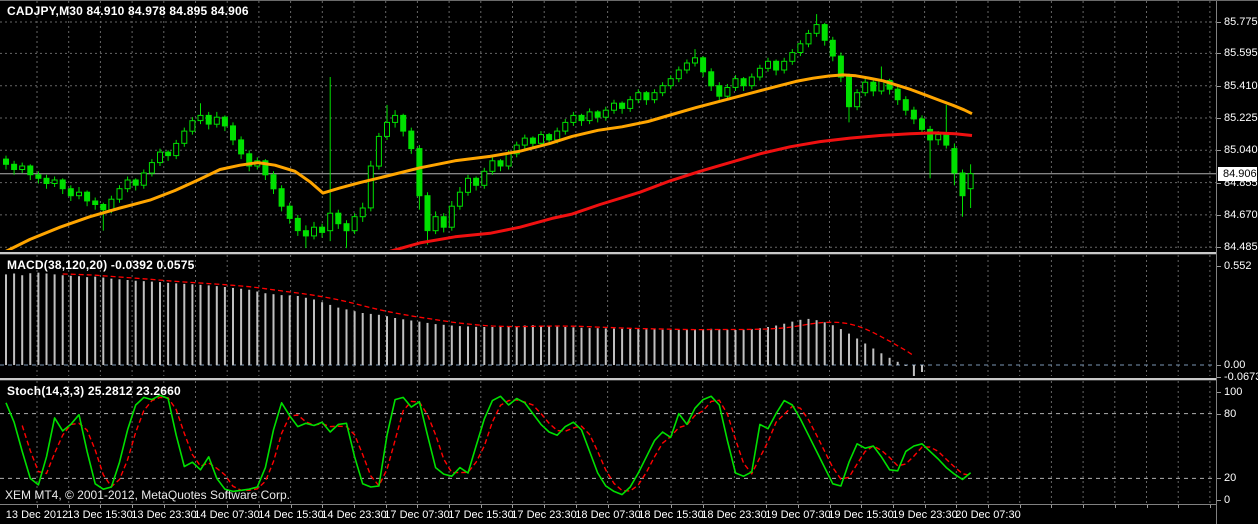 This screenshot has width=1258, height=524. Describe the element at coordinates (128, 11) in the screenshot. I see `chart-title-ohlc: CADJPY,M30 84.910 84.978 84.895 84.906` at that location.